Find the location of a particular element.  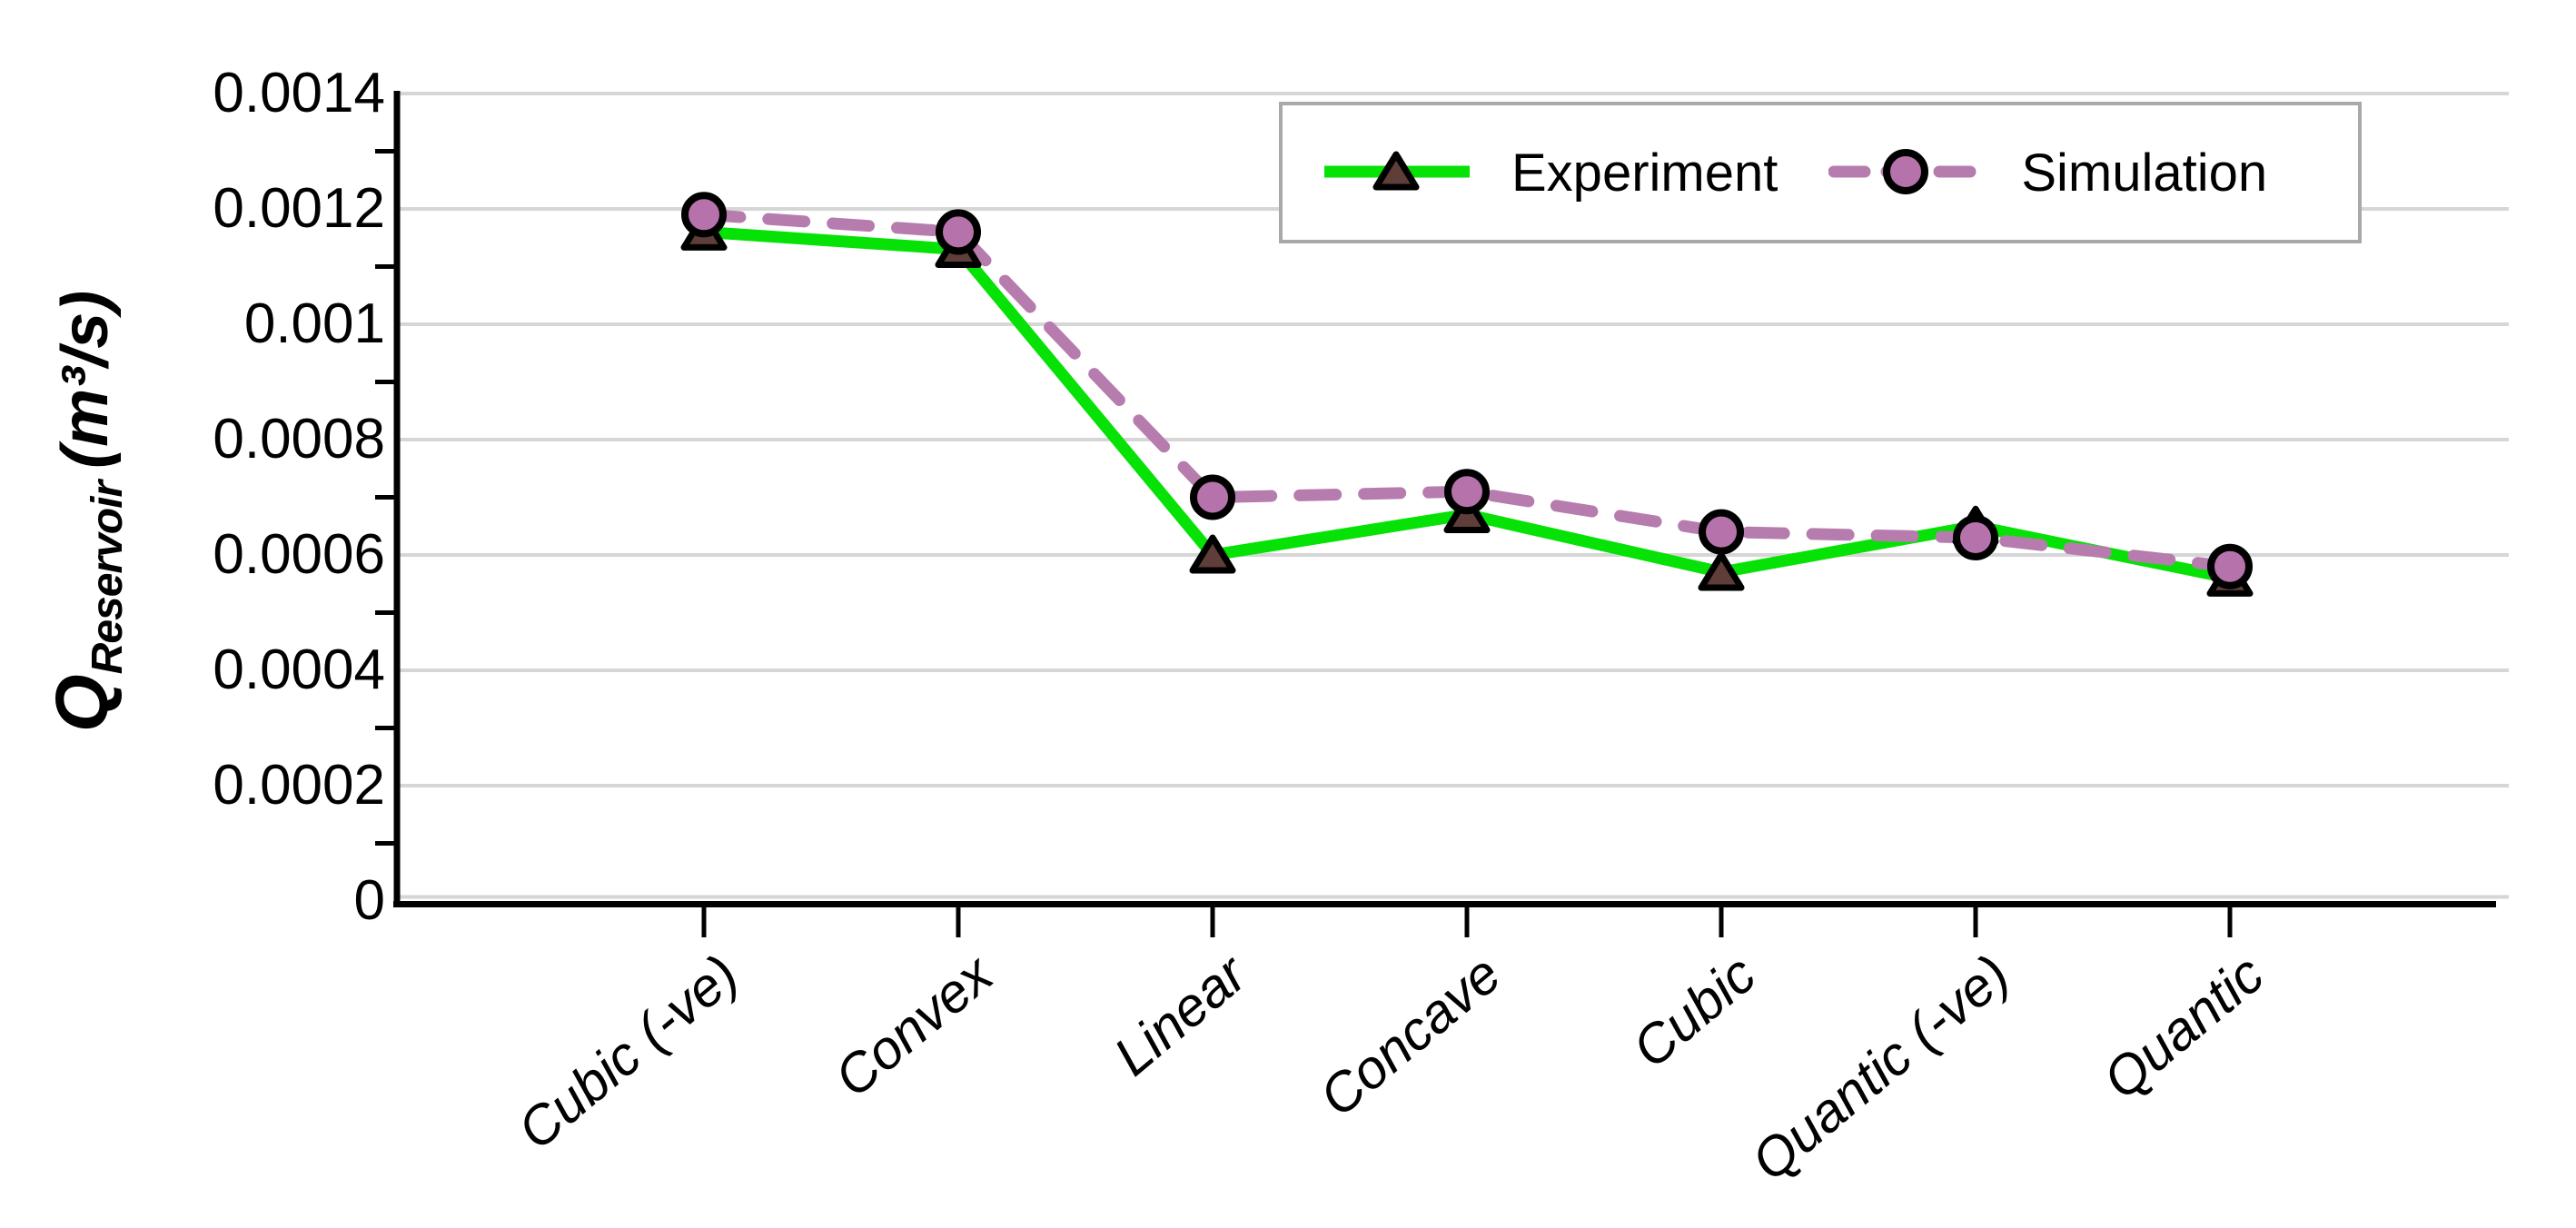

y-tick-label: 0 is located at coordinates (369, 900).